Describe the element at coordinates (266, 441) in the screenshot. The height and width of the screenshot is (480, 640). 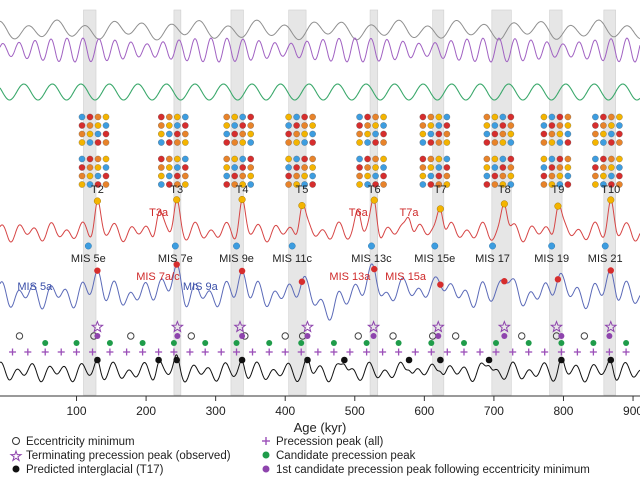
I see `prec-all-legend-icon` at that location.